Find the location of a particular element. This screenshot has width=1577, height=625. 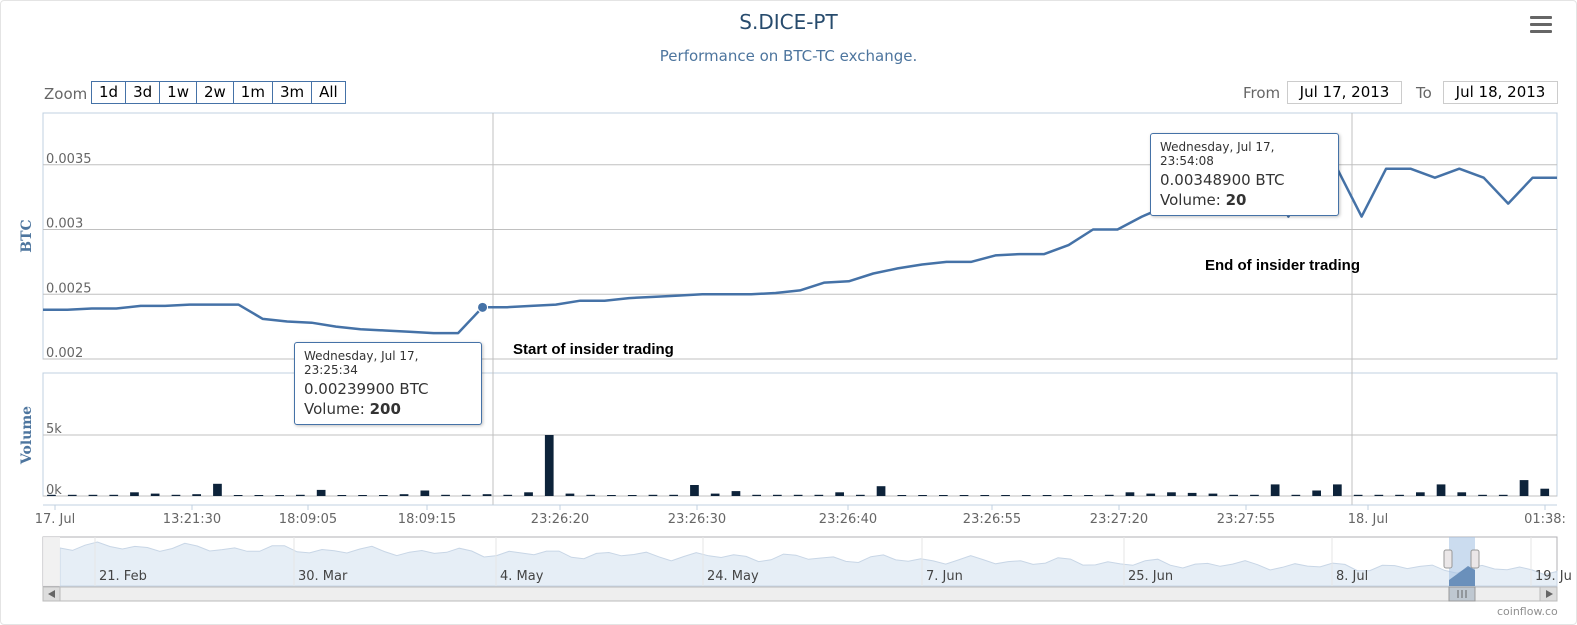

price-point-start is located at coordinates (483, 307).